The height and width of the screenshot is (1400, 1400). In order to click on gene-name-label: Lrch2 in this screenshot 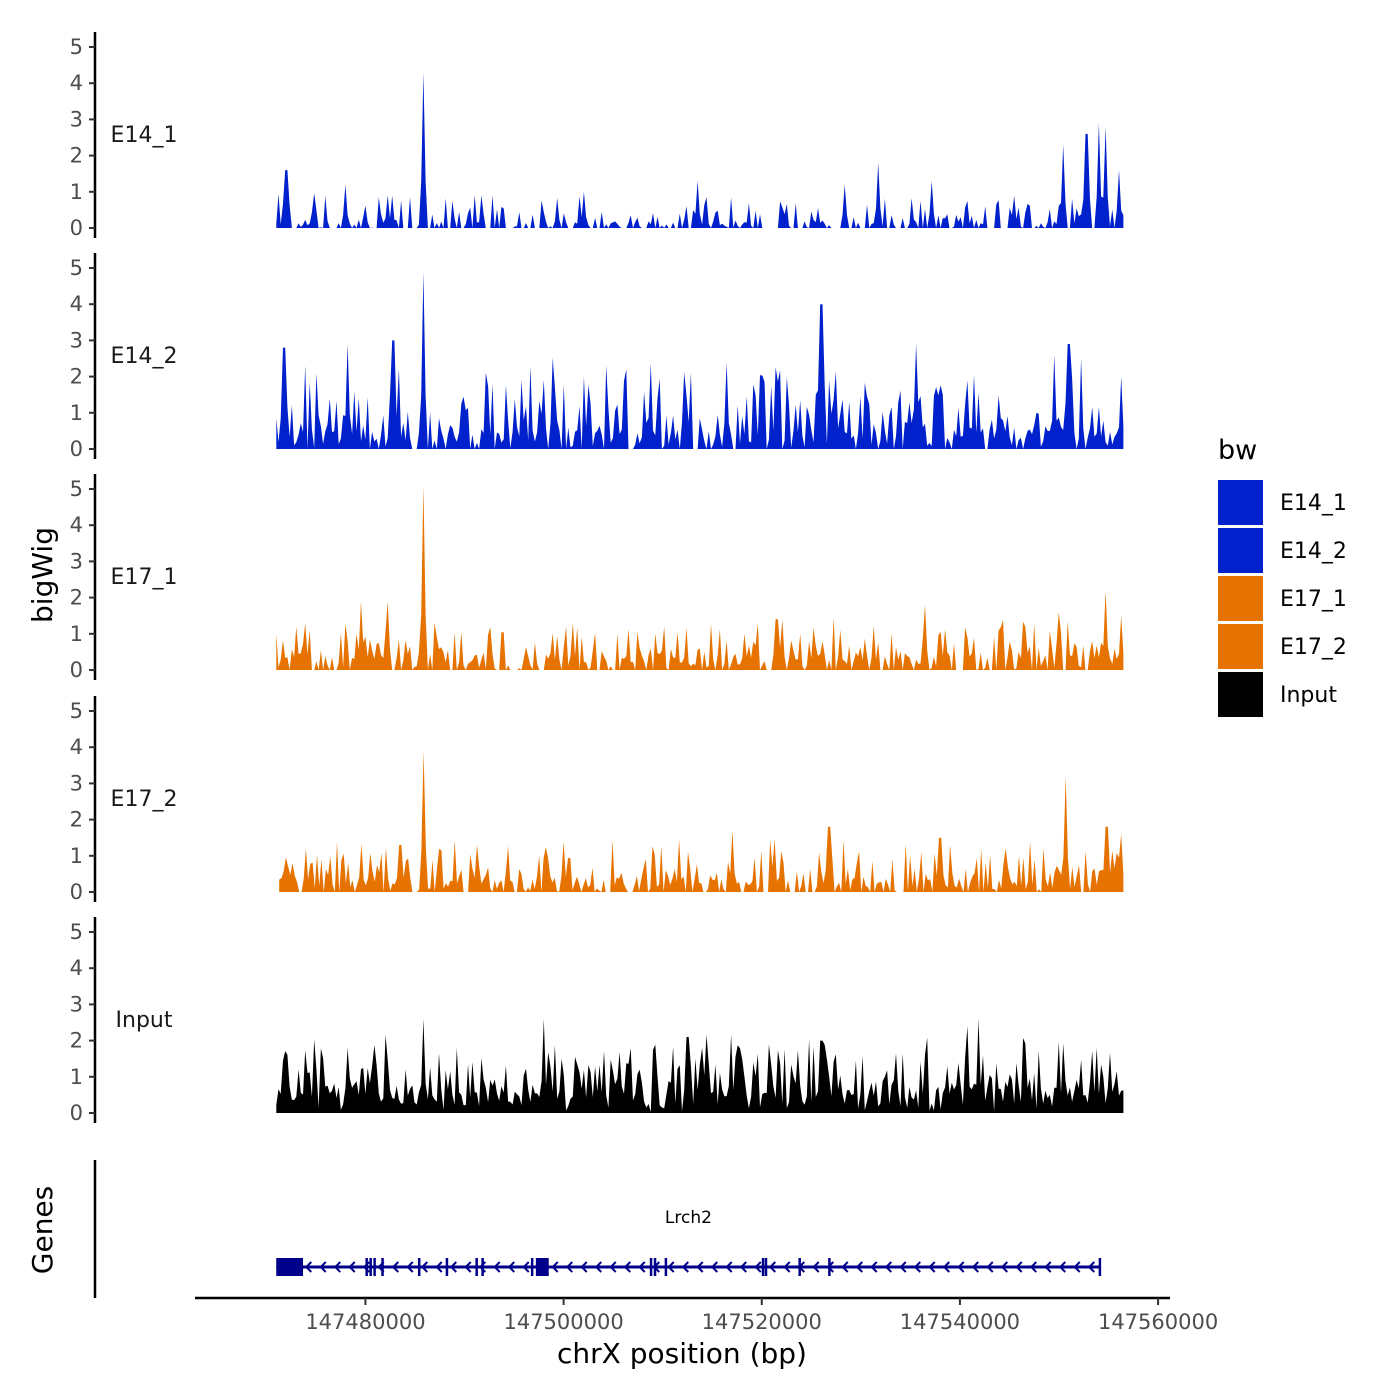, I will do `click(688, 1218)`.